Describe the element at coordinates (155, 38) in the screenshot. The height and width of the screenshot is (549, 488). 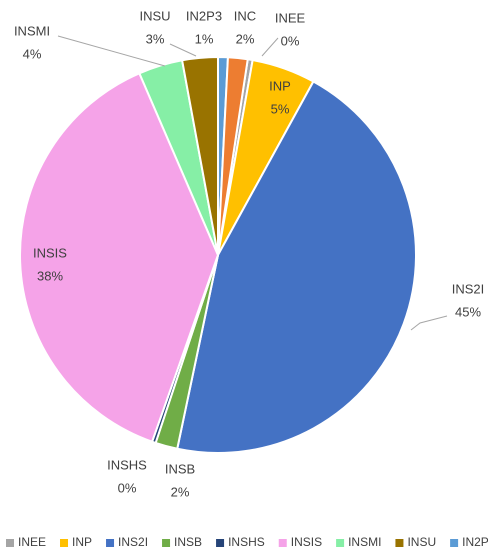
I see `data-label-value: 3%` at that location.